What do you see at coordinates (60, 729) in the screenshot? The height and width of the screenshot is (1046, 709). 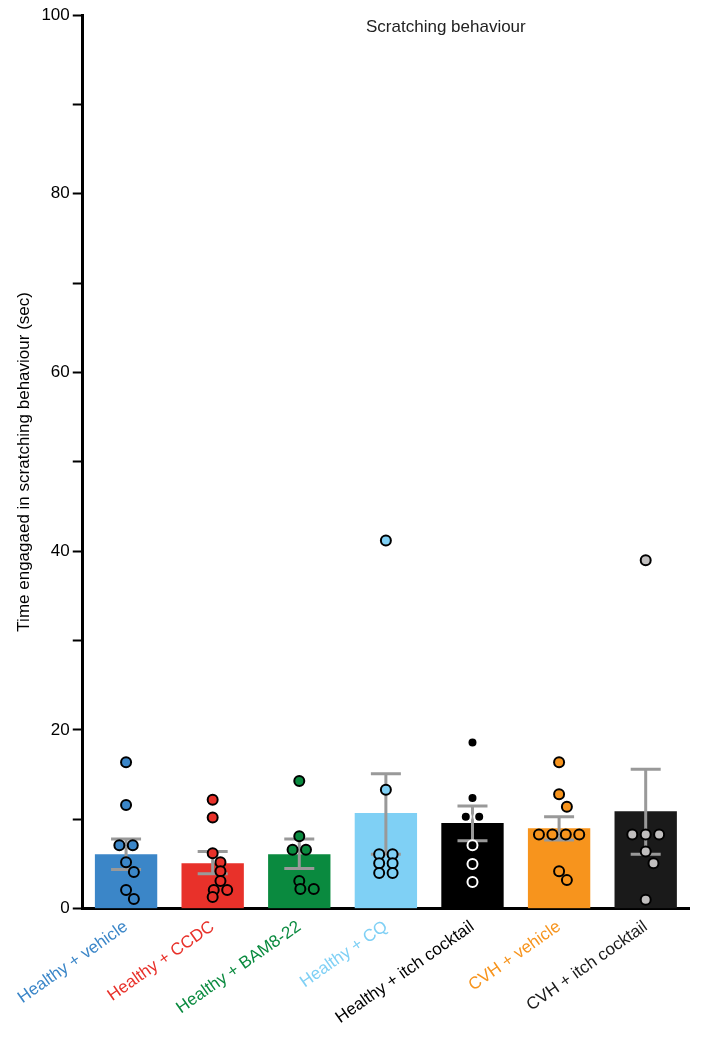 I see `y-tick-label: 20` at bounding box center [60, 729].